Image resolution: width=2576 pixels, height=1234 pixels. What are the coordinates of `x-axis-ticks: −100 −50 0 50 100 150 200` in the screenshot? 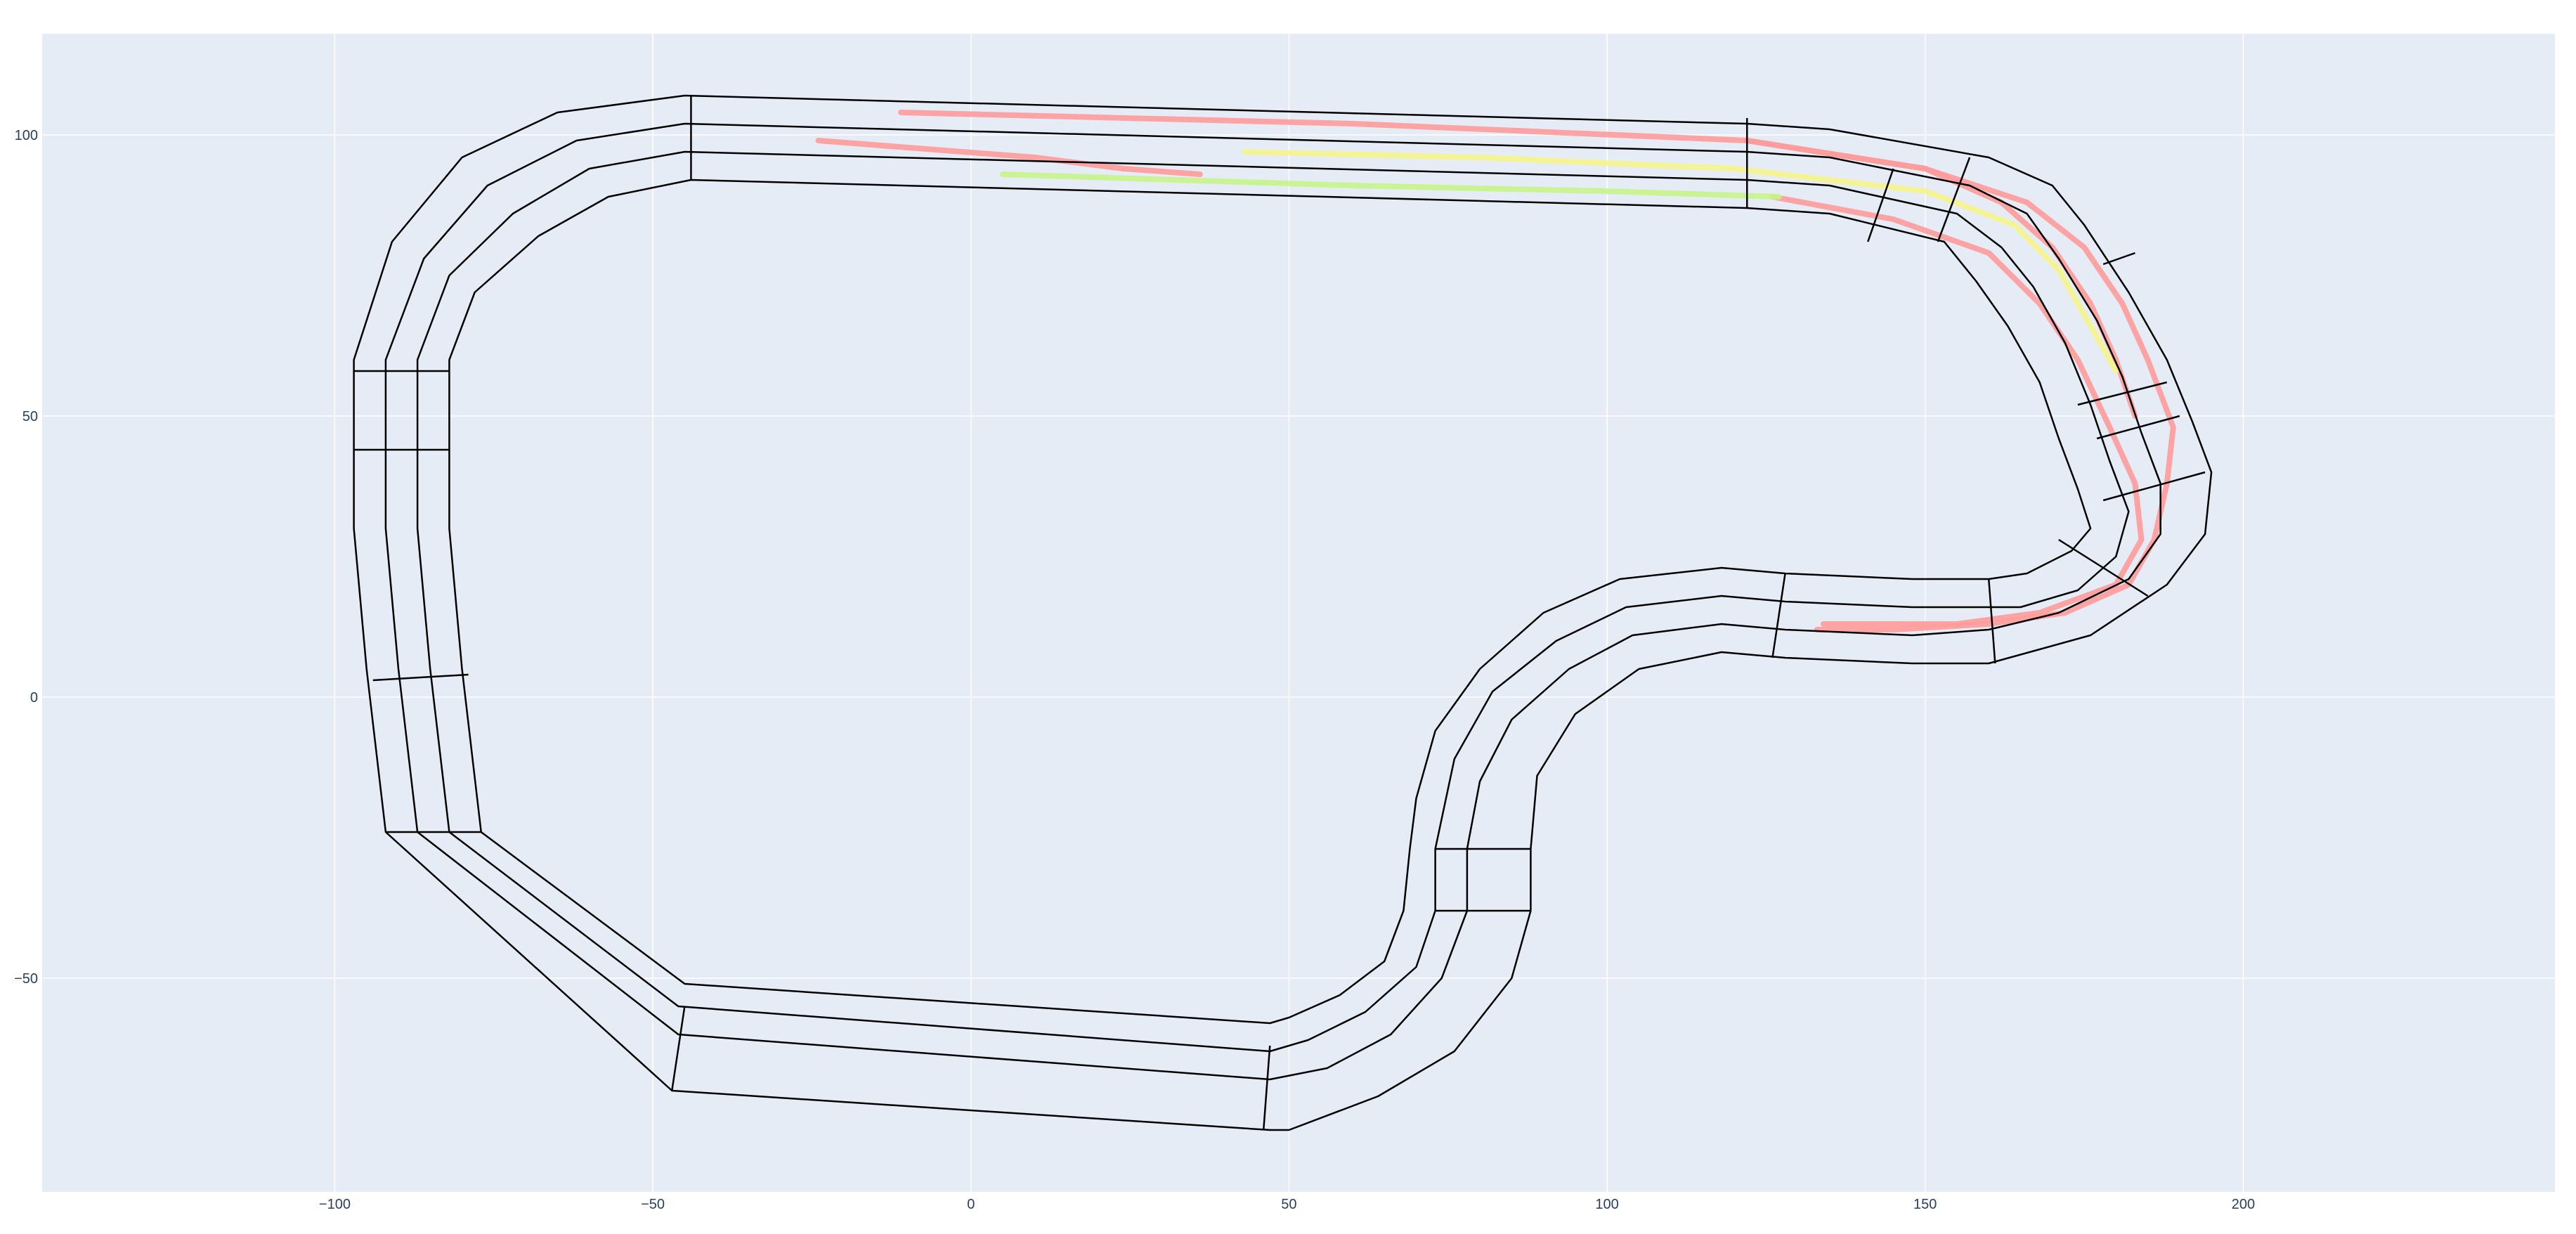 It's located at (1287, 1204).